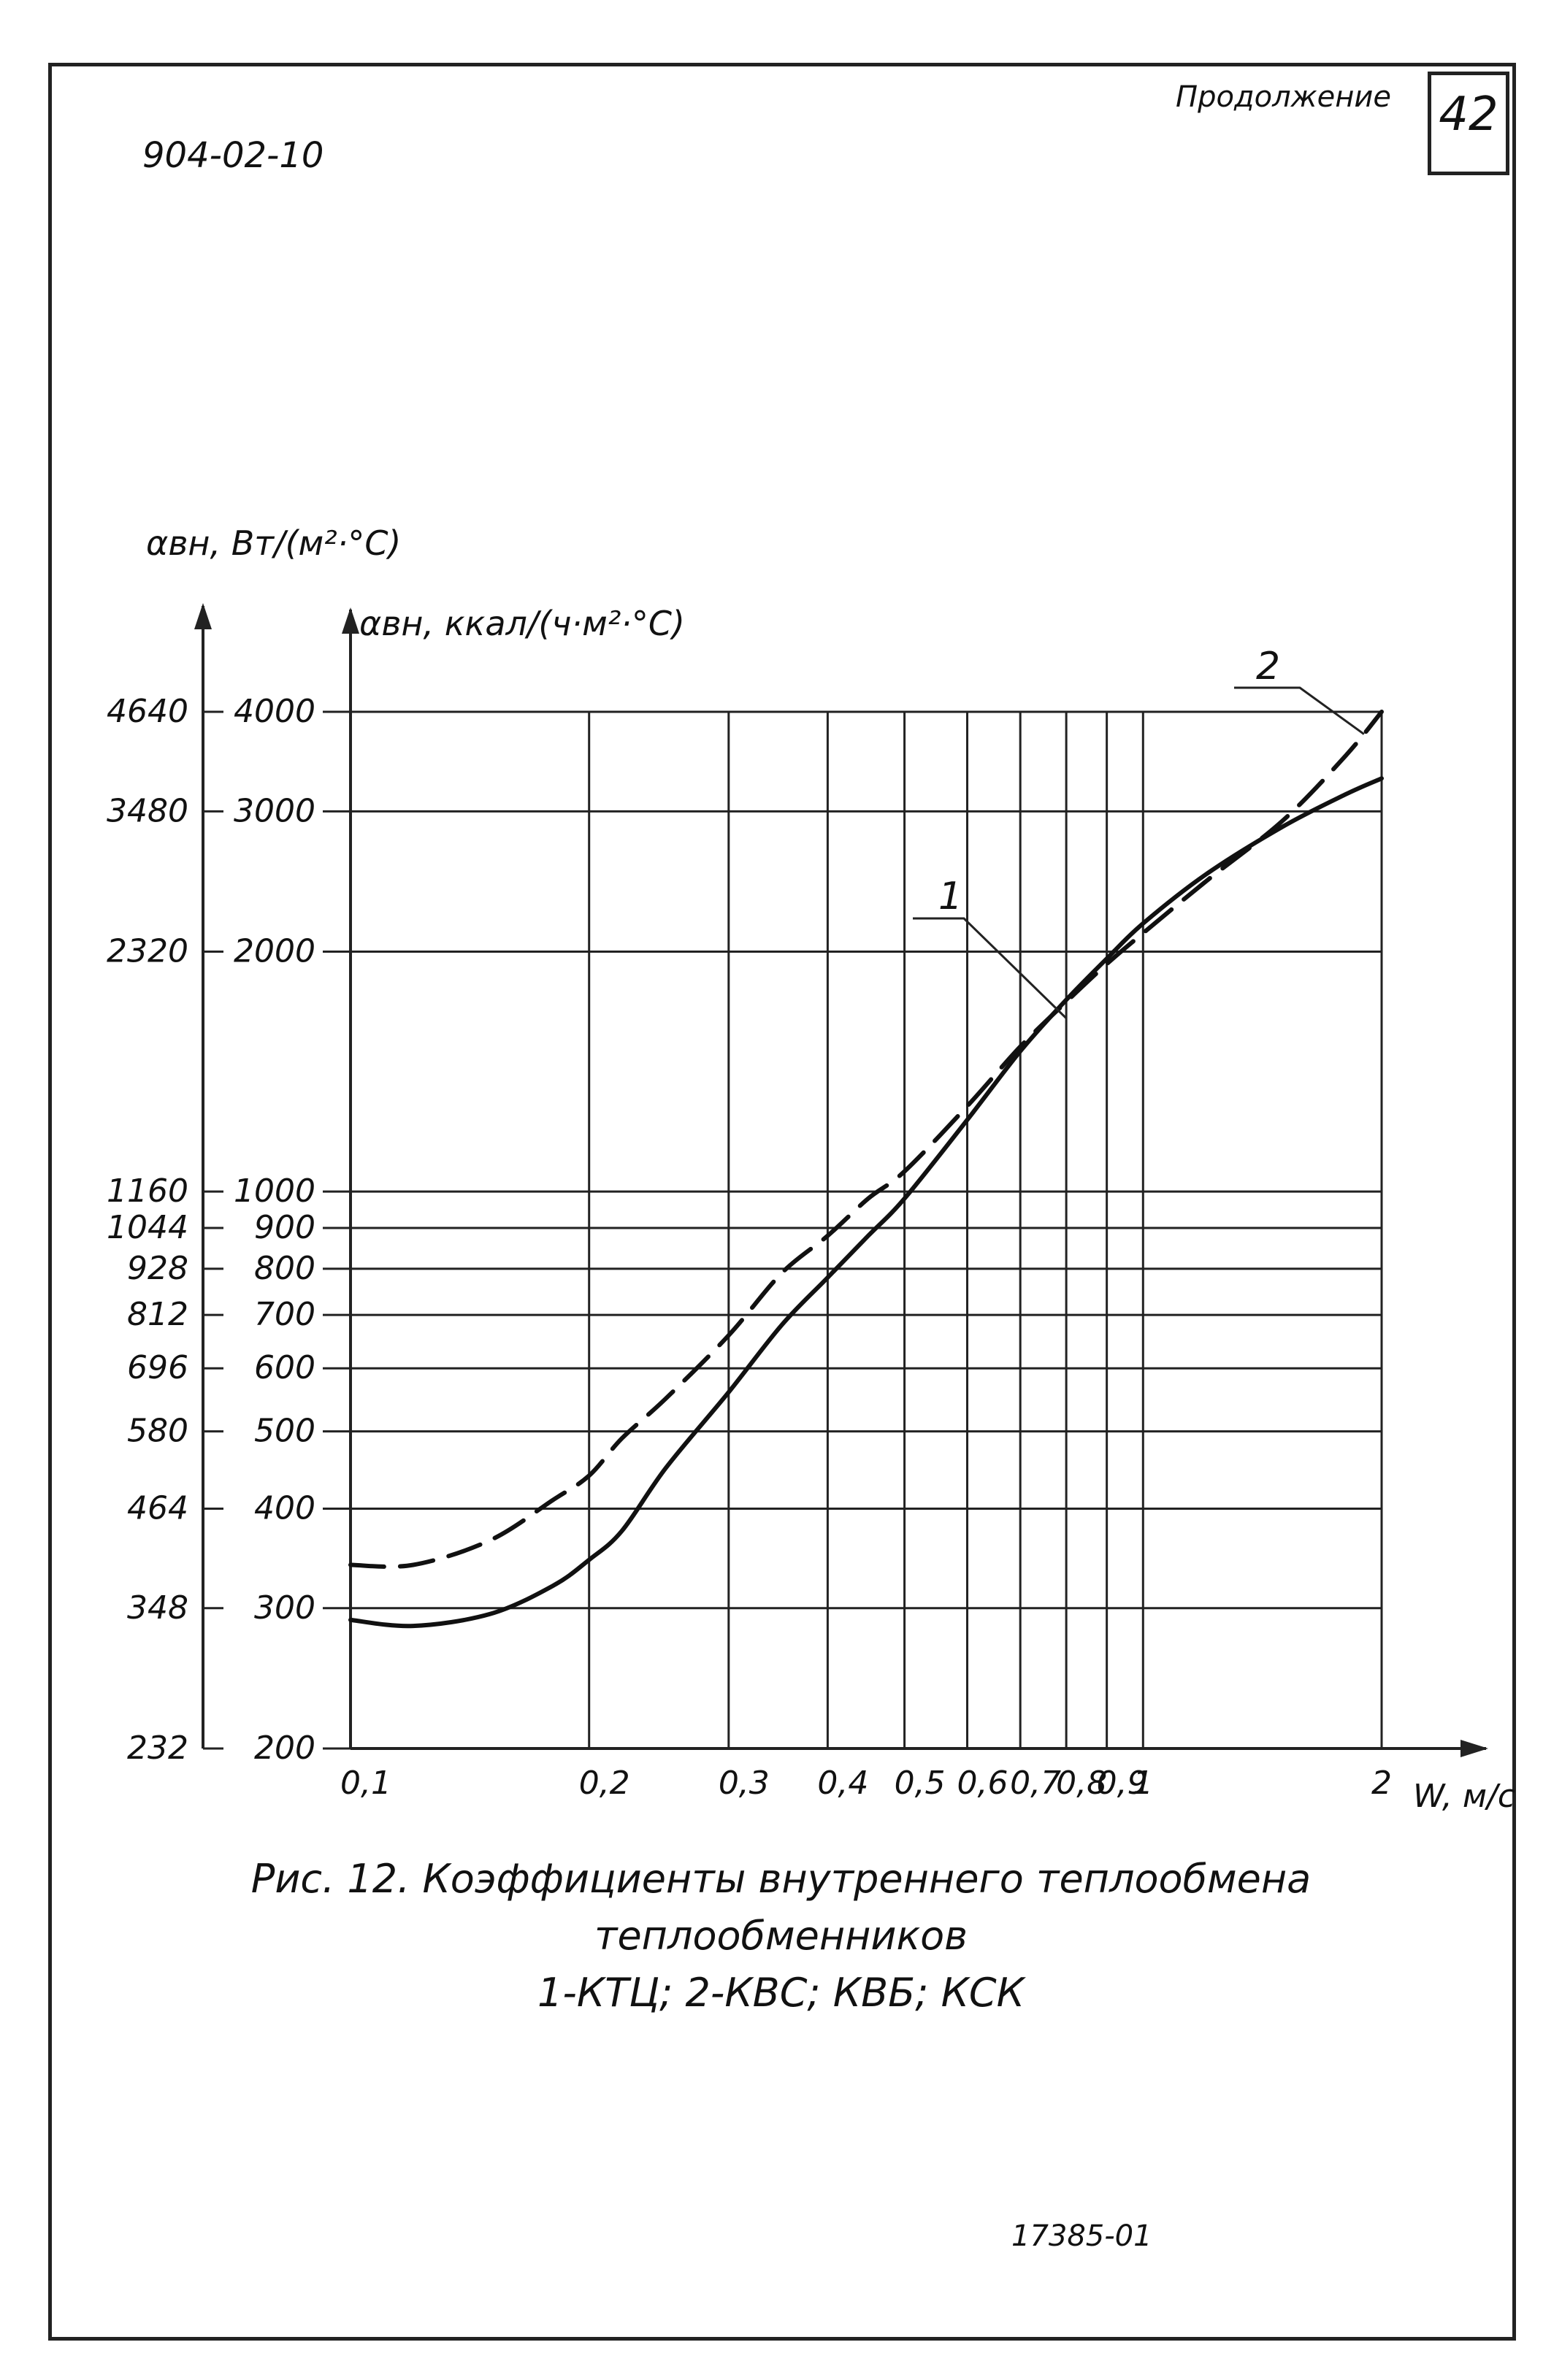 The width and height of the screenshot is (1562, 2380). I want to click on y-tick-label-kcal: 400, so click(284, 1508).